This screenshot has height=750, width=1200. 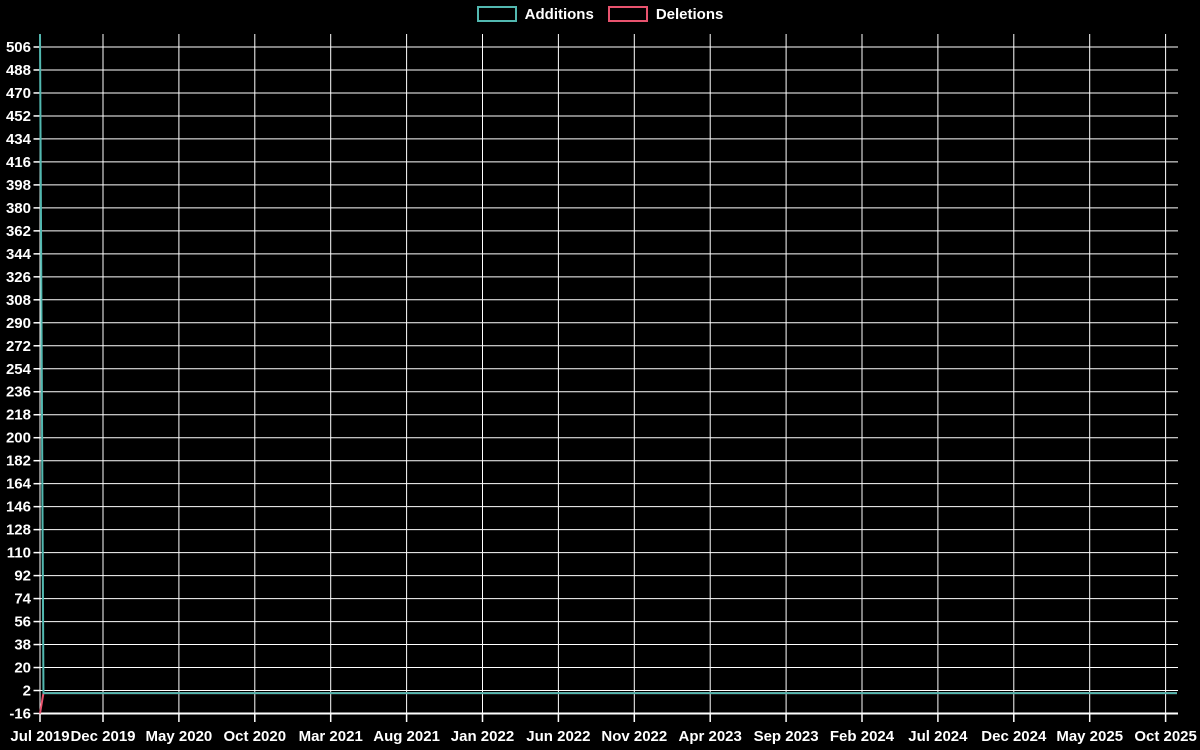 What do you see at coordinates (862, 736) in the screenshot?
I see `x-tick-label: Feb 2024` at bounding box center [862, 736].